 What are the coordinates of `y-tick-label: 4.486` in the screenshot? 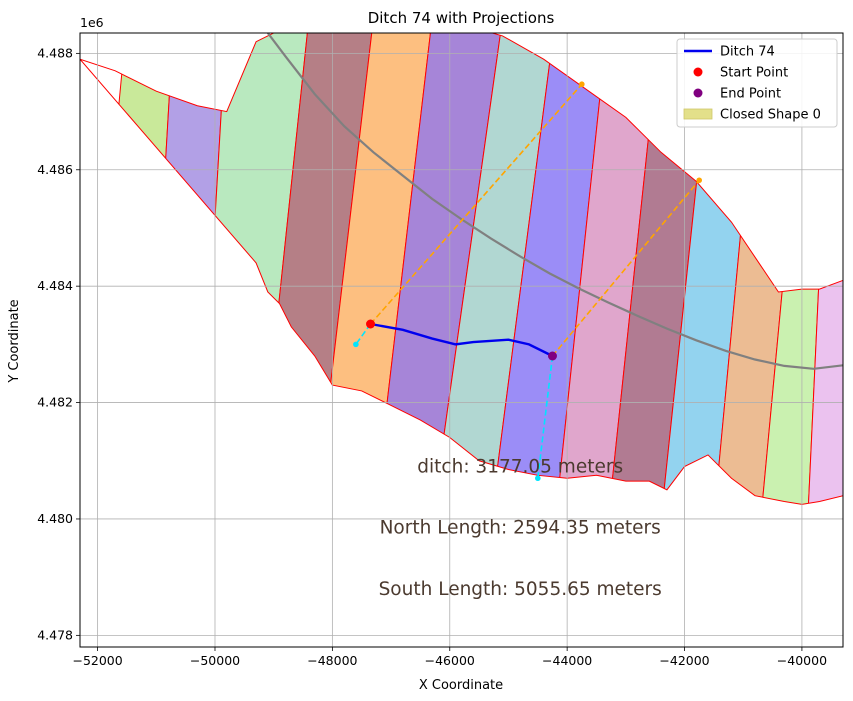 It's located at (55, 169).